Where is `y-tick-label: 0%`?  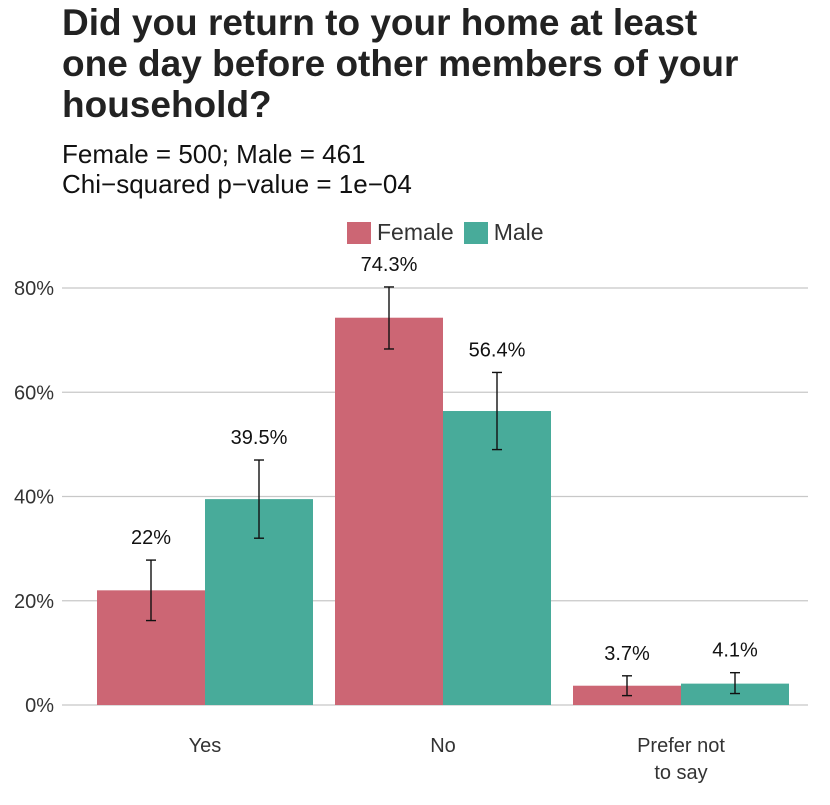 y-tick-label: 0% is located at coordinates (39, 706).